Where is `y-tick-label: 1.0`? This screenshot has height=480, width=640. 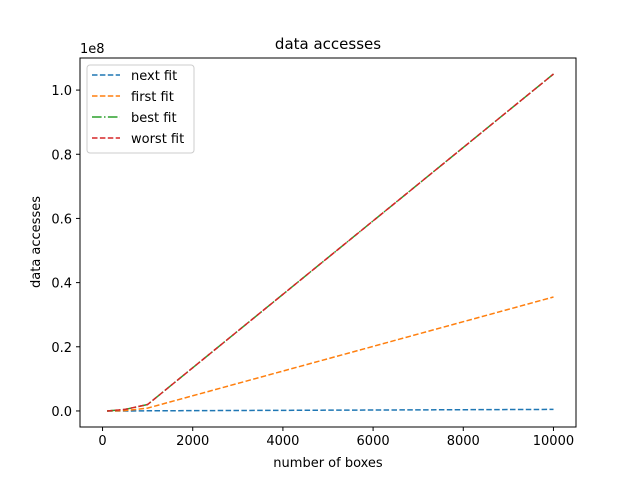 y-tick-label: 1.0 is located at coordinates (61, 91).